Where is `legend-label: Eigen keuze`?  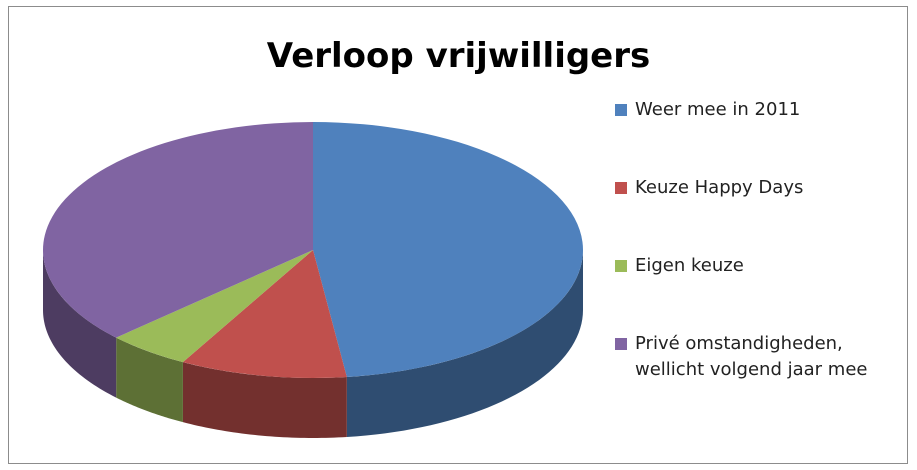 legend-label: Eigen keuze is located at coordinates (689, 265).